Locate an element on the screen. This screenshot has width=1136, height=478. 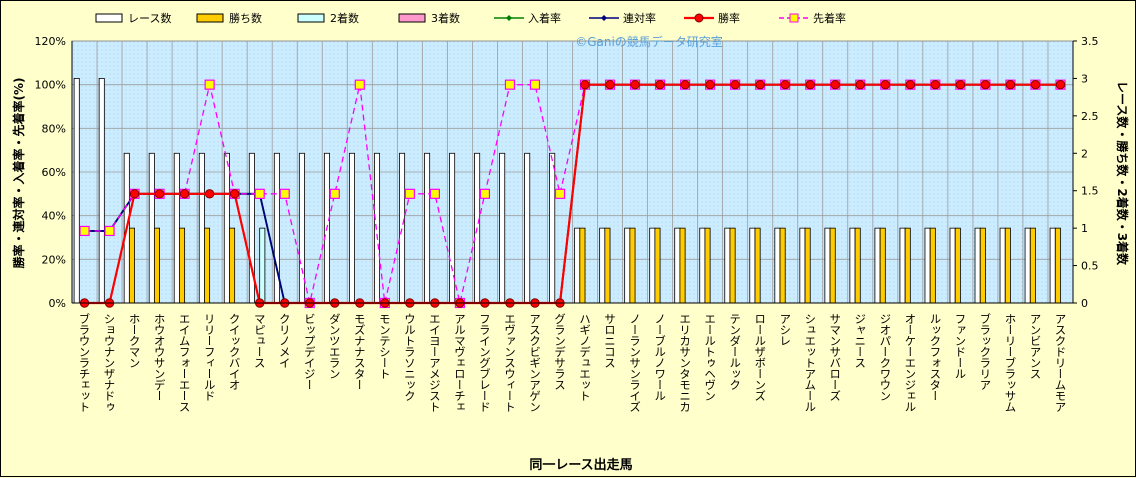
x-tick-label: リリーフィールド is located at coordinates (210, 357).